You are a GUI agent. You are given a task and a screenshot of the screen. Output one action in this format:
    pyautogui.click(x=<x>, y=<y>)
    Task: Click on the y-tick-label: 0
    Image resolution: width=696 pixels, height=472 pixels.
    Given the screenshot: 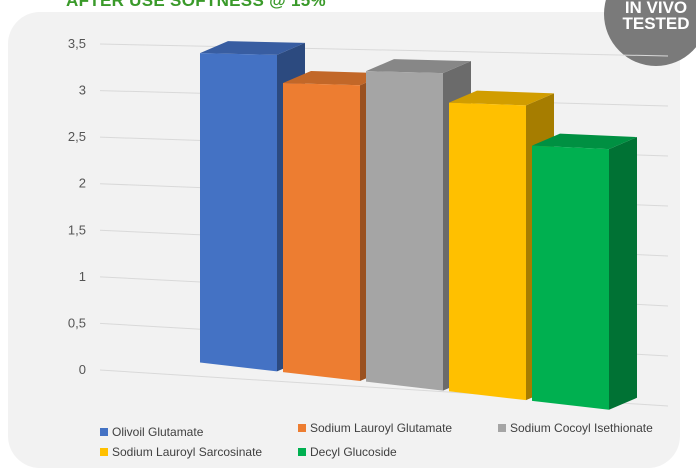 What is the action you would take?
    pyautogui.click(x=82, y=369)
    